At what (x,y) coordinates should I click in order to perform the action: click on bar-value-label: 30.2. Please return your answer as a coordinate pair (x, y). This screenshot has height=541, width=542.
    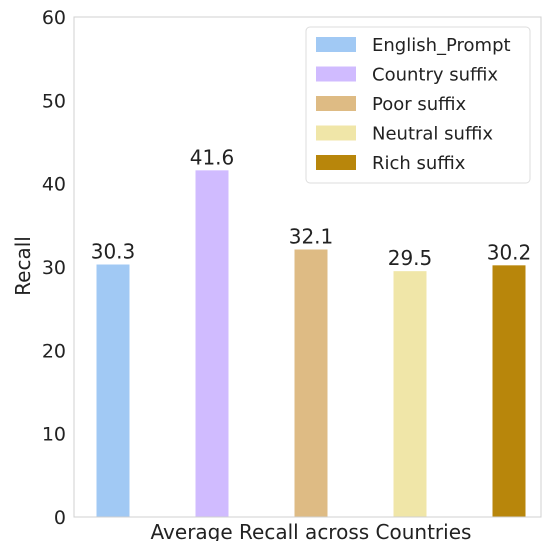
    Looking at the image, I should click on (509, 252).